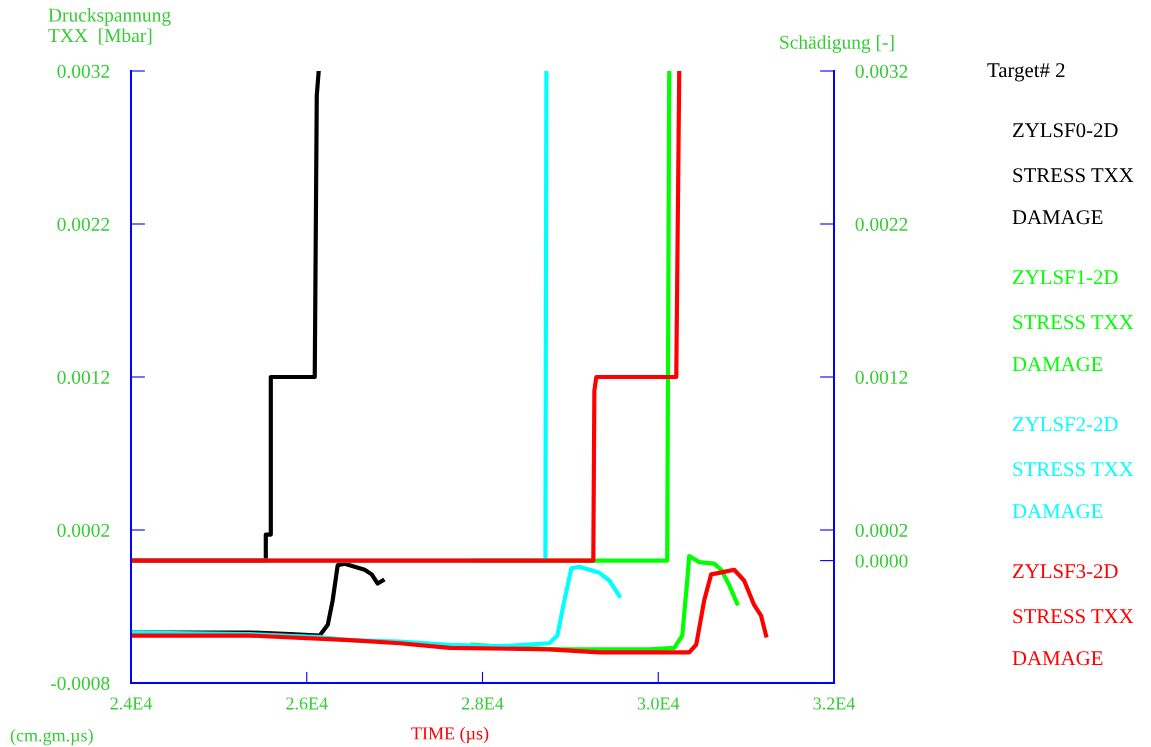 The image size is (1151, 747). What do you see at coordinates (83, 530) in the screenshot?
I see `y-tick-label: 0.0002` at bounding box center [83, 530].